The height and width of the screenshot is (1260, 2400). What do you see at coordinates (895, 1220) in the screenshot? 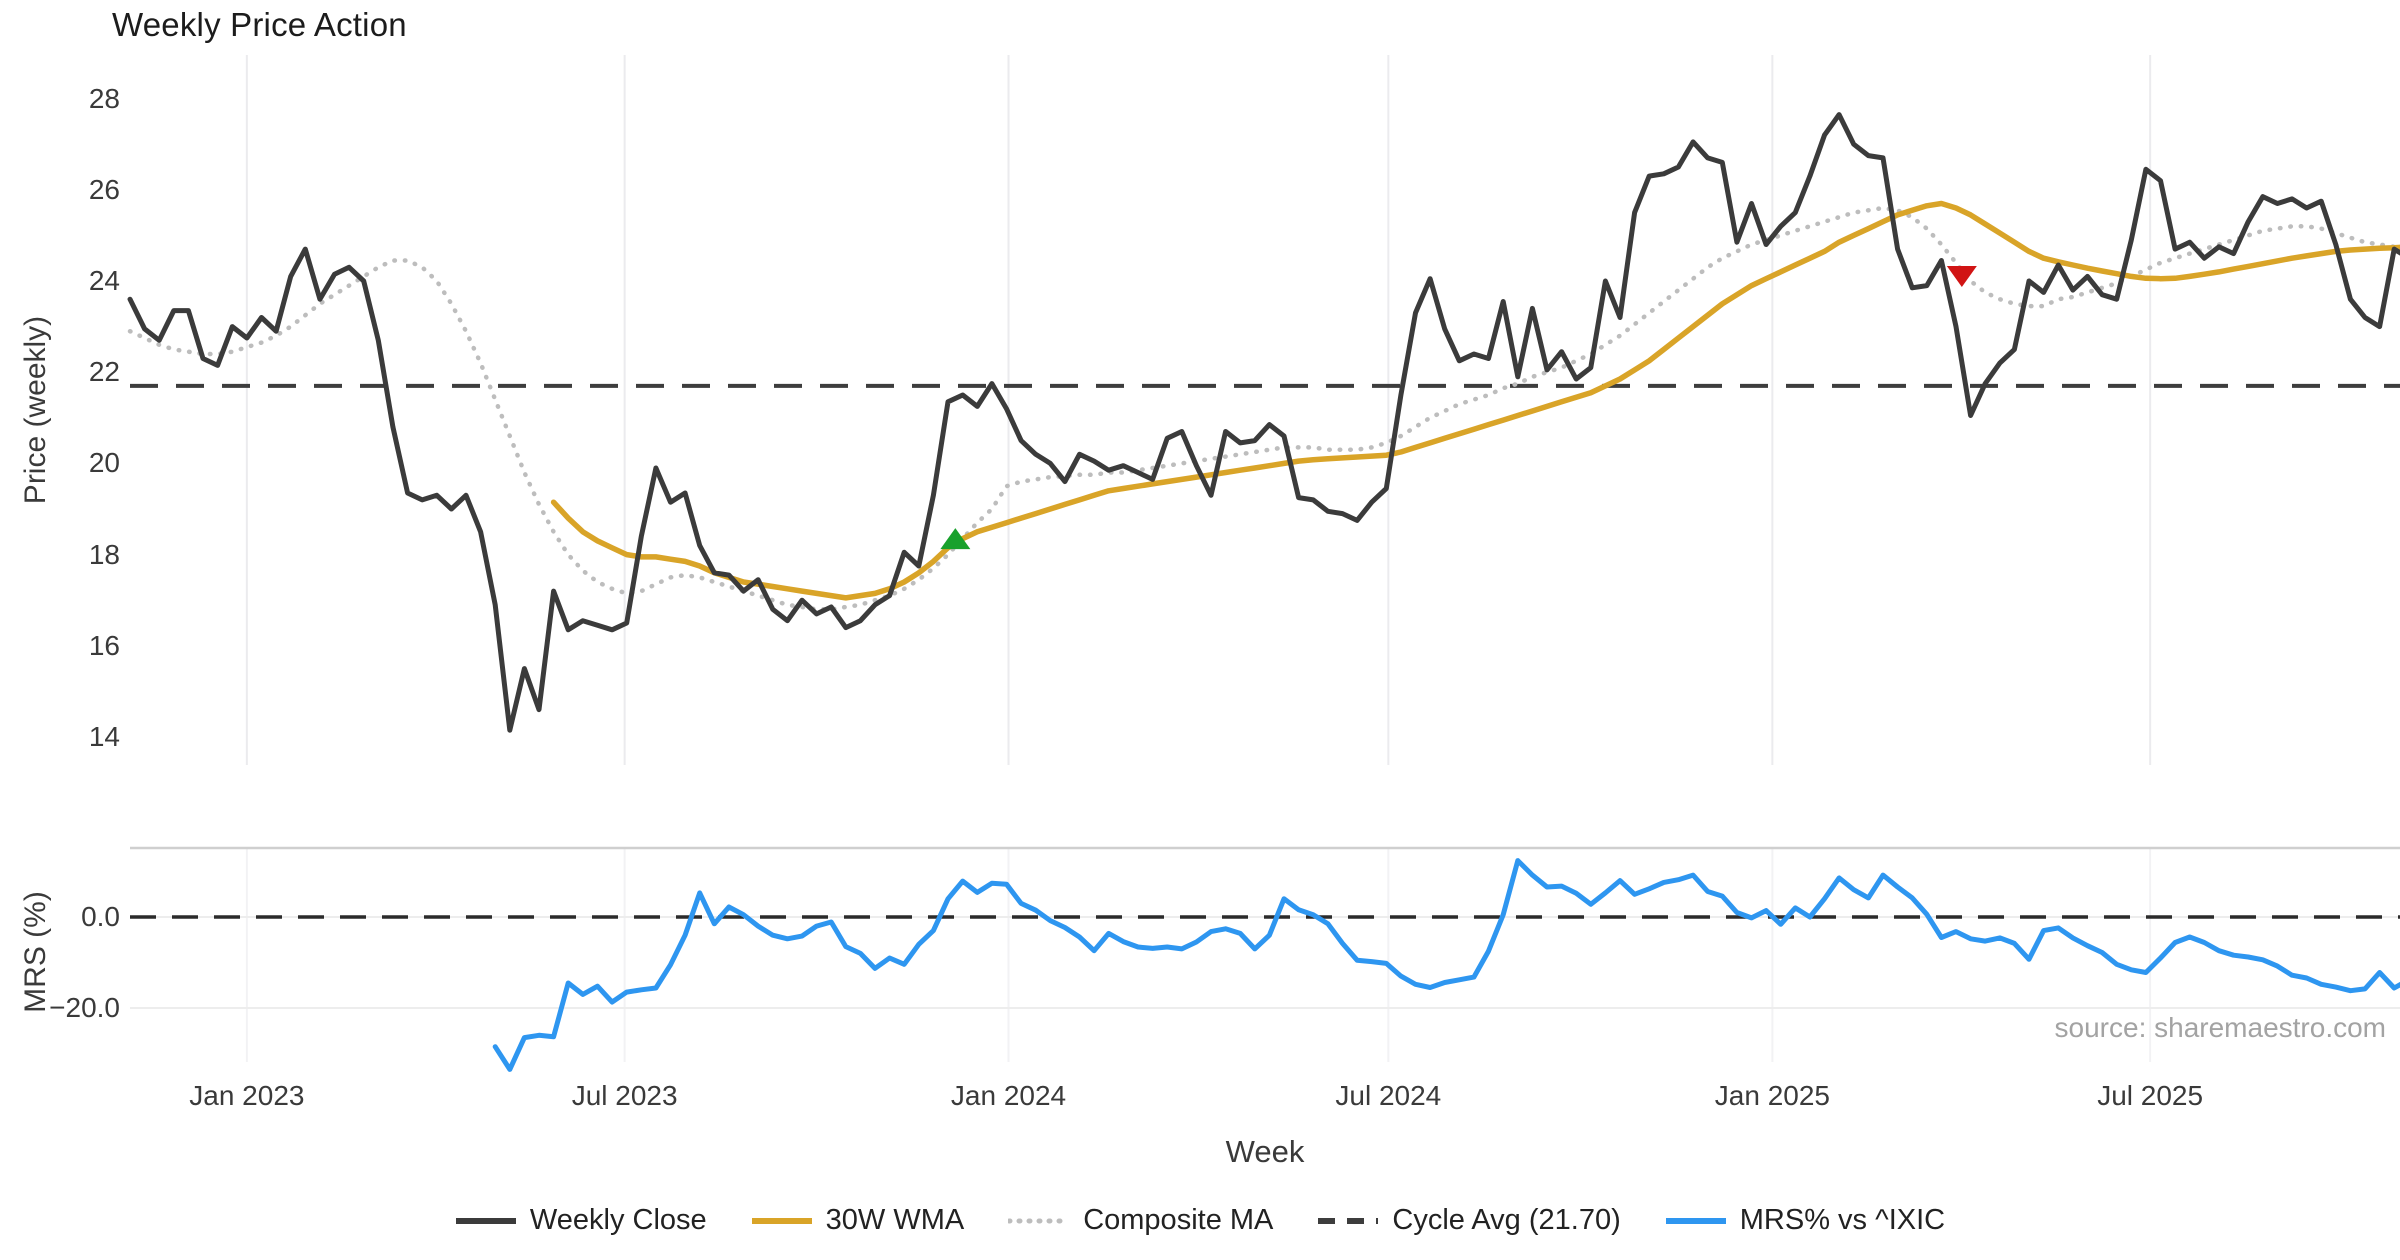
I see `legend-label: 30W WMA` at bounding box center [895, 1220].